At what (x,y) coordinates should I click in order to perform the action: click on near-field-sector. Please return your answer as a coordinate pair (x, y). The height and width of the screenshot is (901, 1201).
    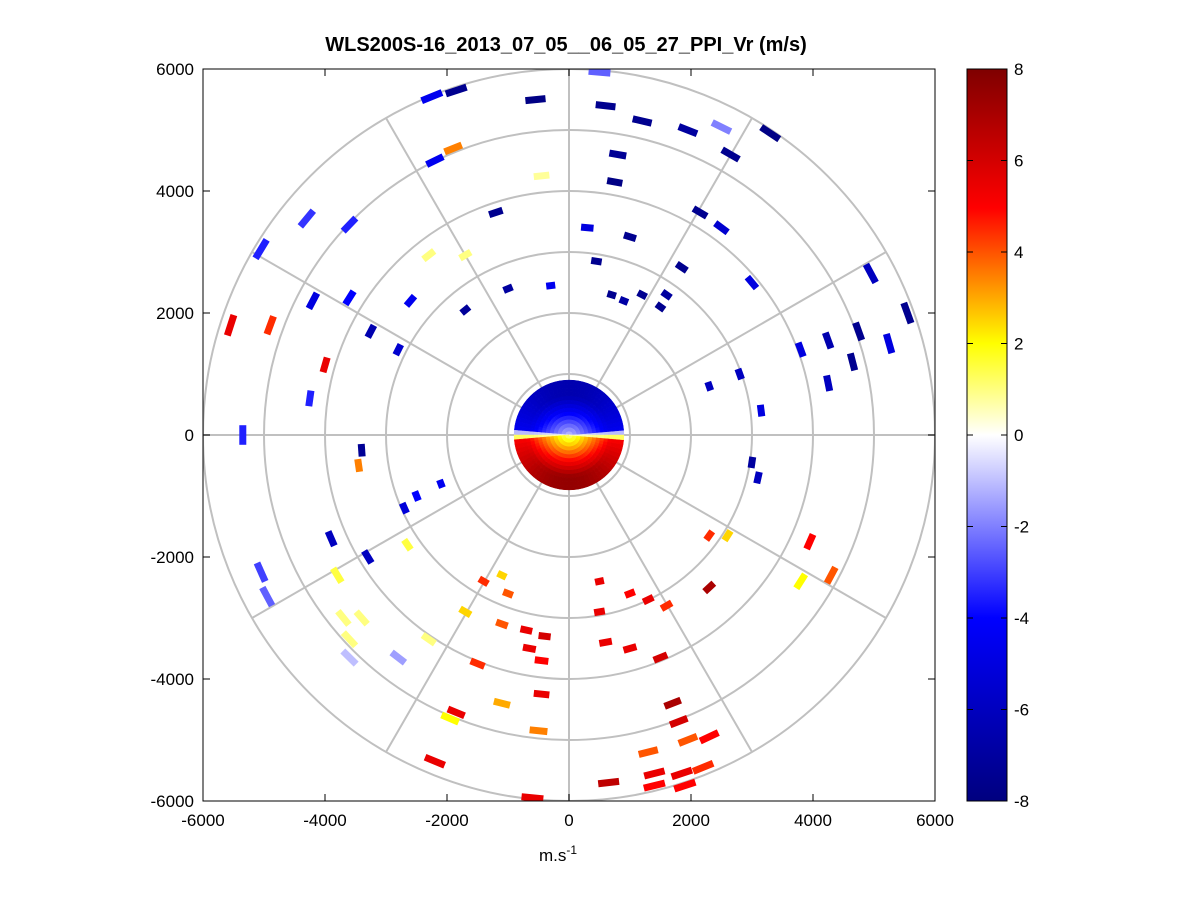
    Looking at the image, I should click on (569, 435).